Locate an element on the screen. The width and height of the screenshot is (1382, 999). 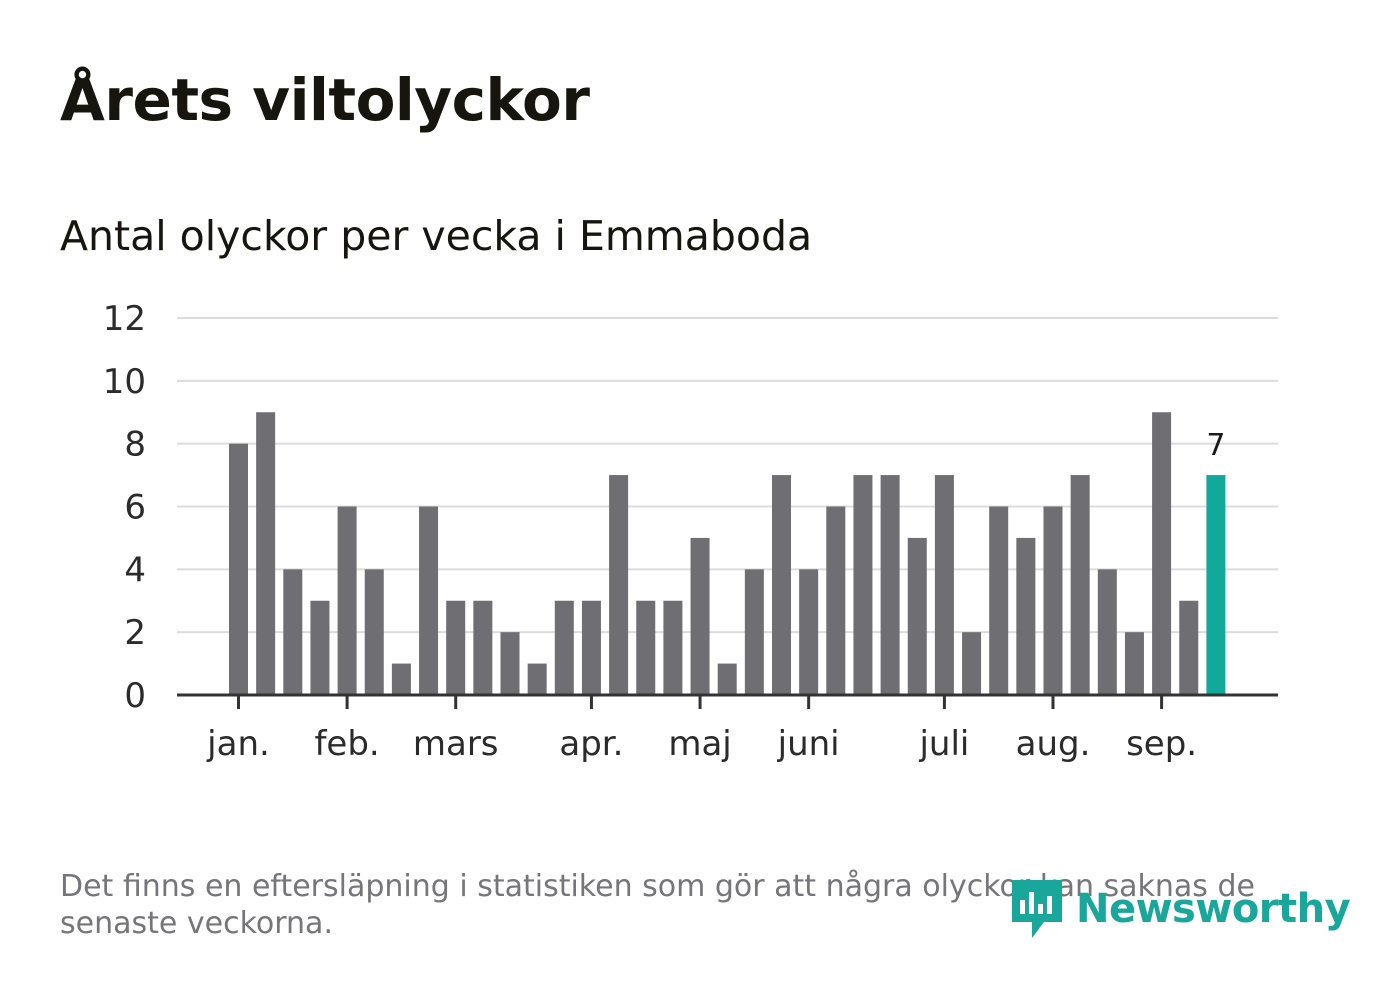
newsworthy-logo: Newsworthy is located at coordinates (1180, 909).